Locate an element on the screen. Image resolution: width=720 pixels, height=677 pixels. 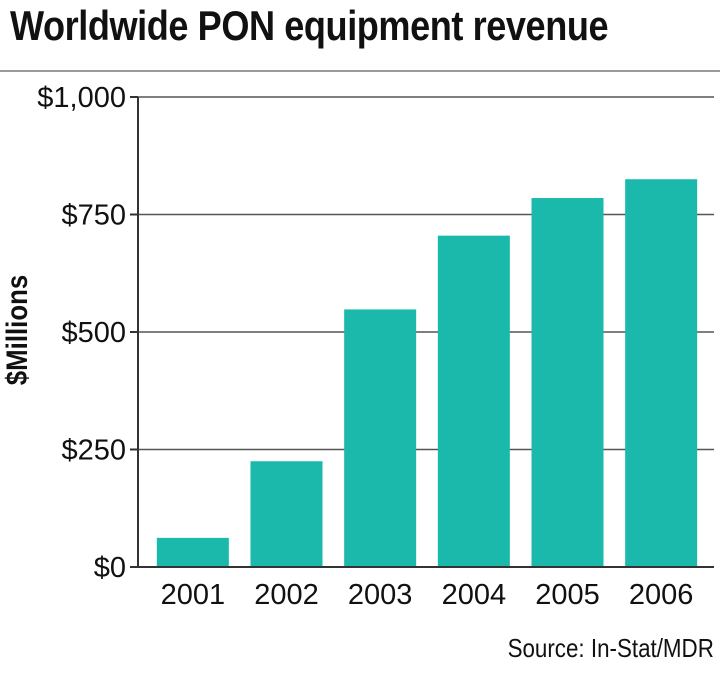
bar-2001 is located at coordinates (192, 552).